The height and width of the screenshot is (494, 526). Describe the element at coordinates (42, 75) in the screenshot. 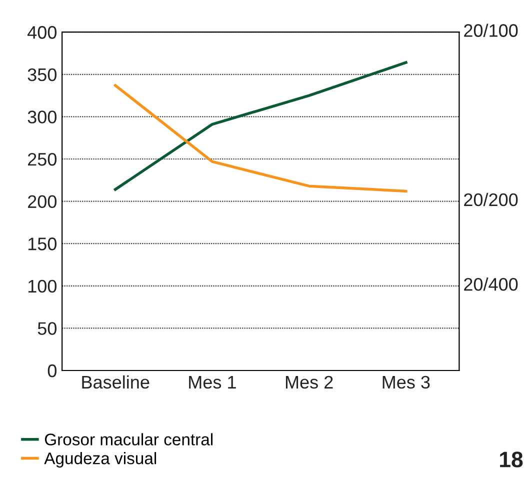

I see `y-tick-label: 350` at that location.